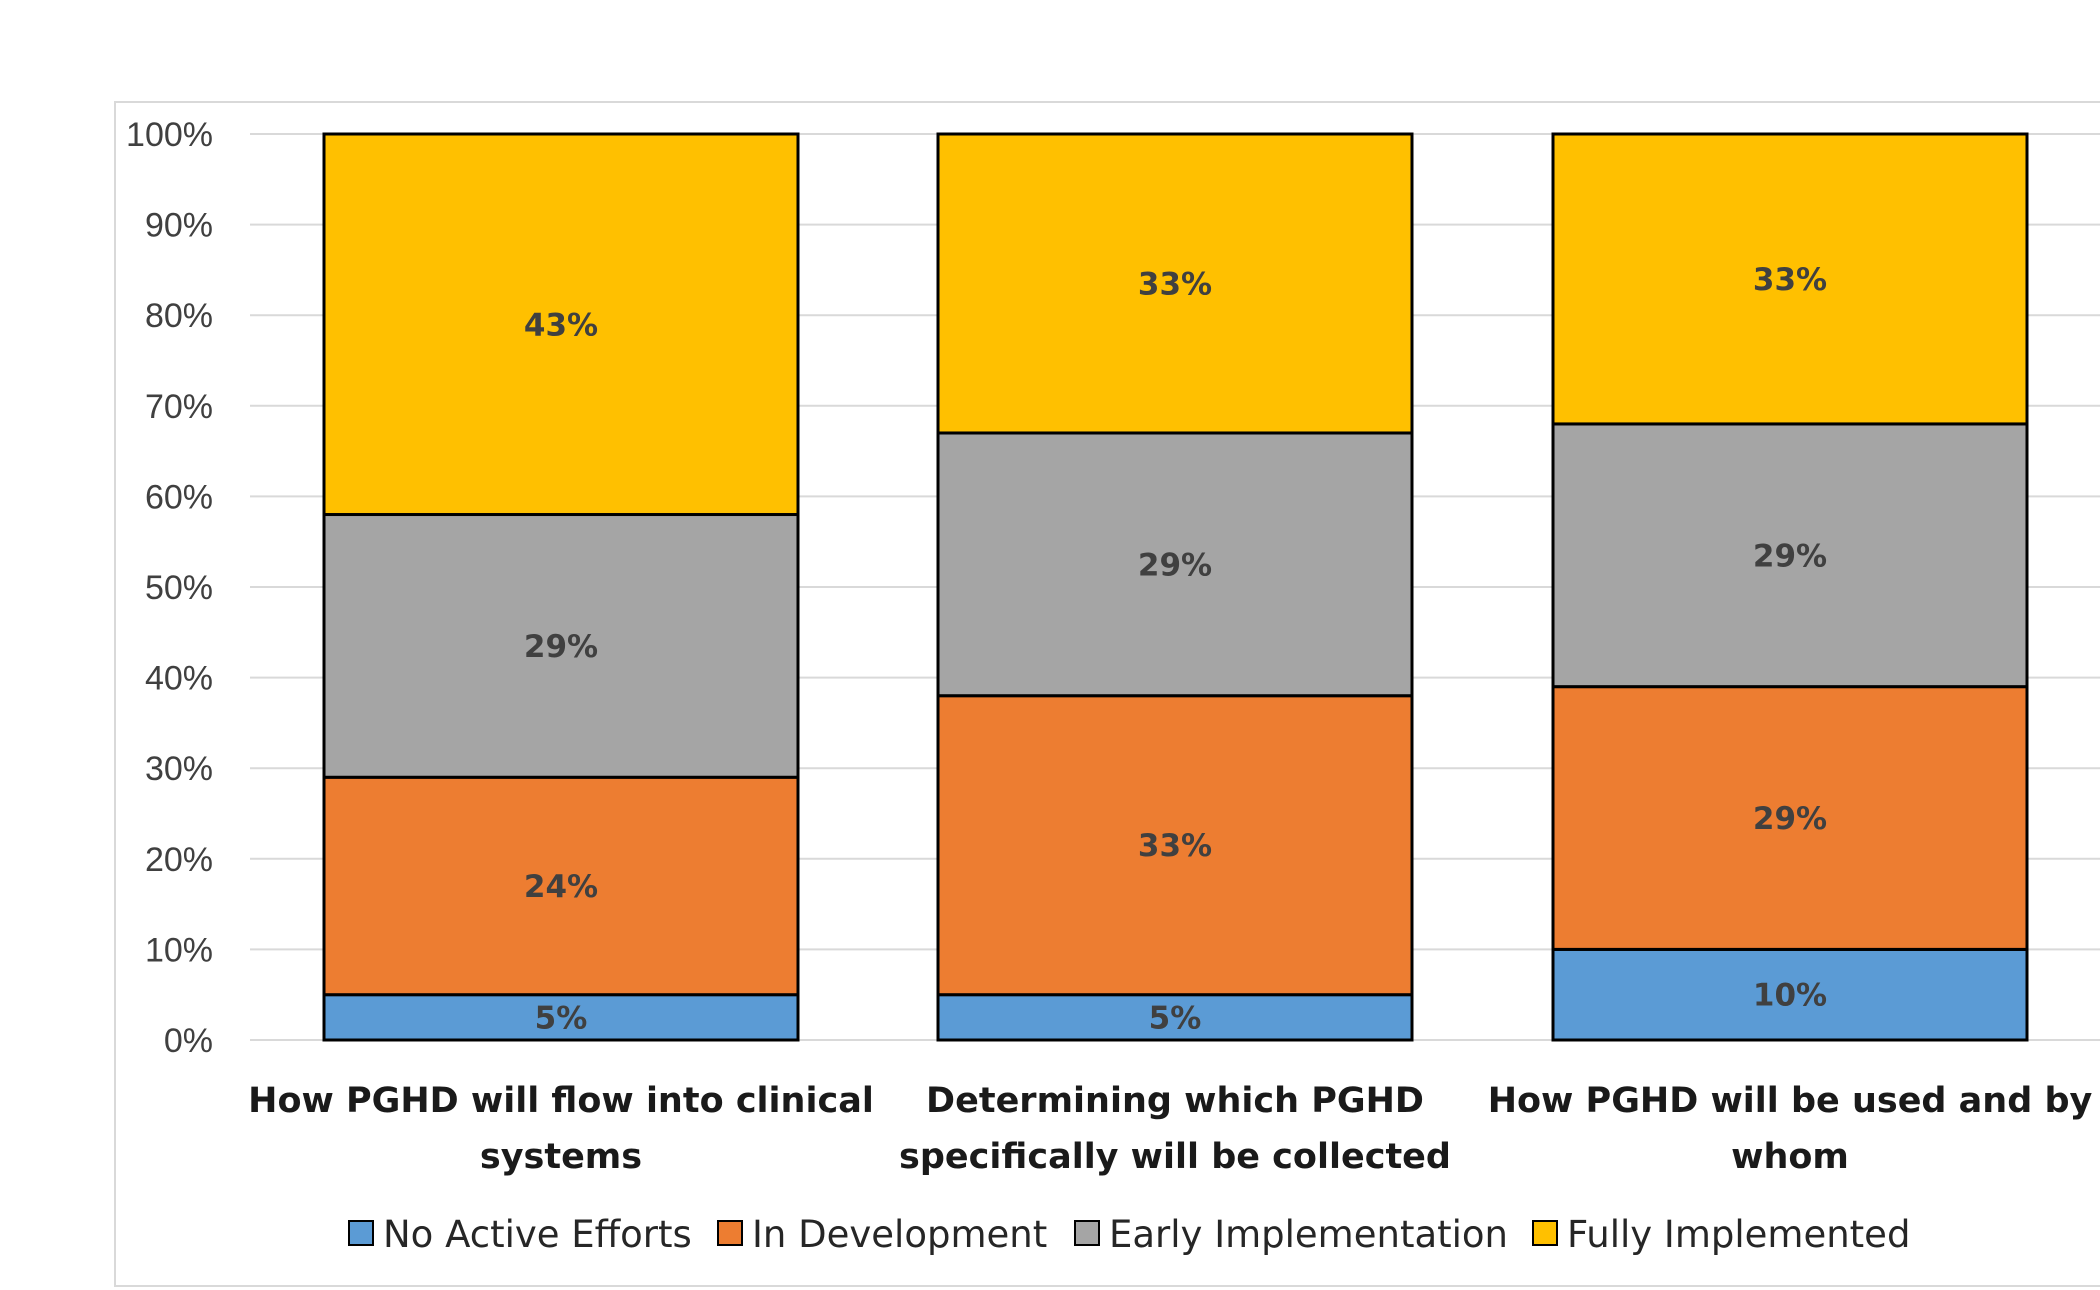 The image size is (2100, 1290). What do you see at coordinates (1790, 996) in the screenshot?
I see `data-label: 10%` at bounding box center [1790, 996].